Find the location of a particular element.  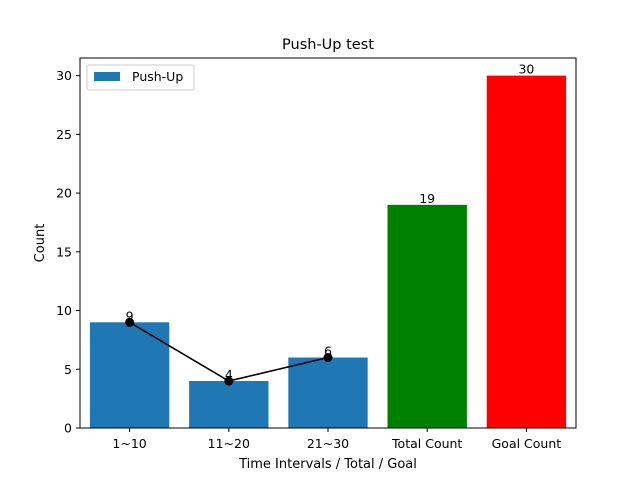

legend-box is located at coordinates (140, 77).